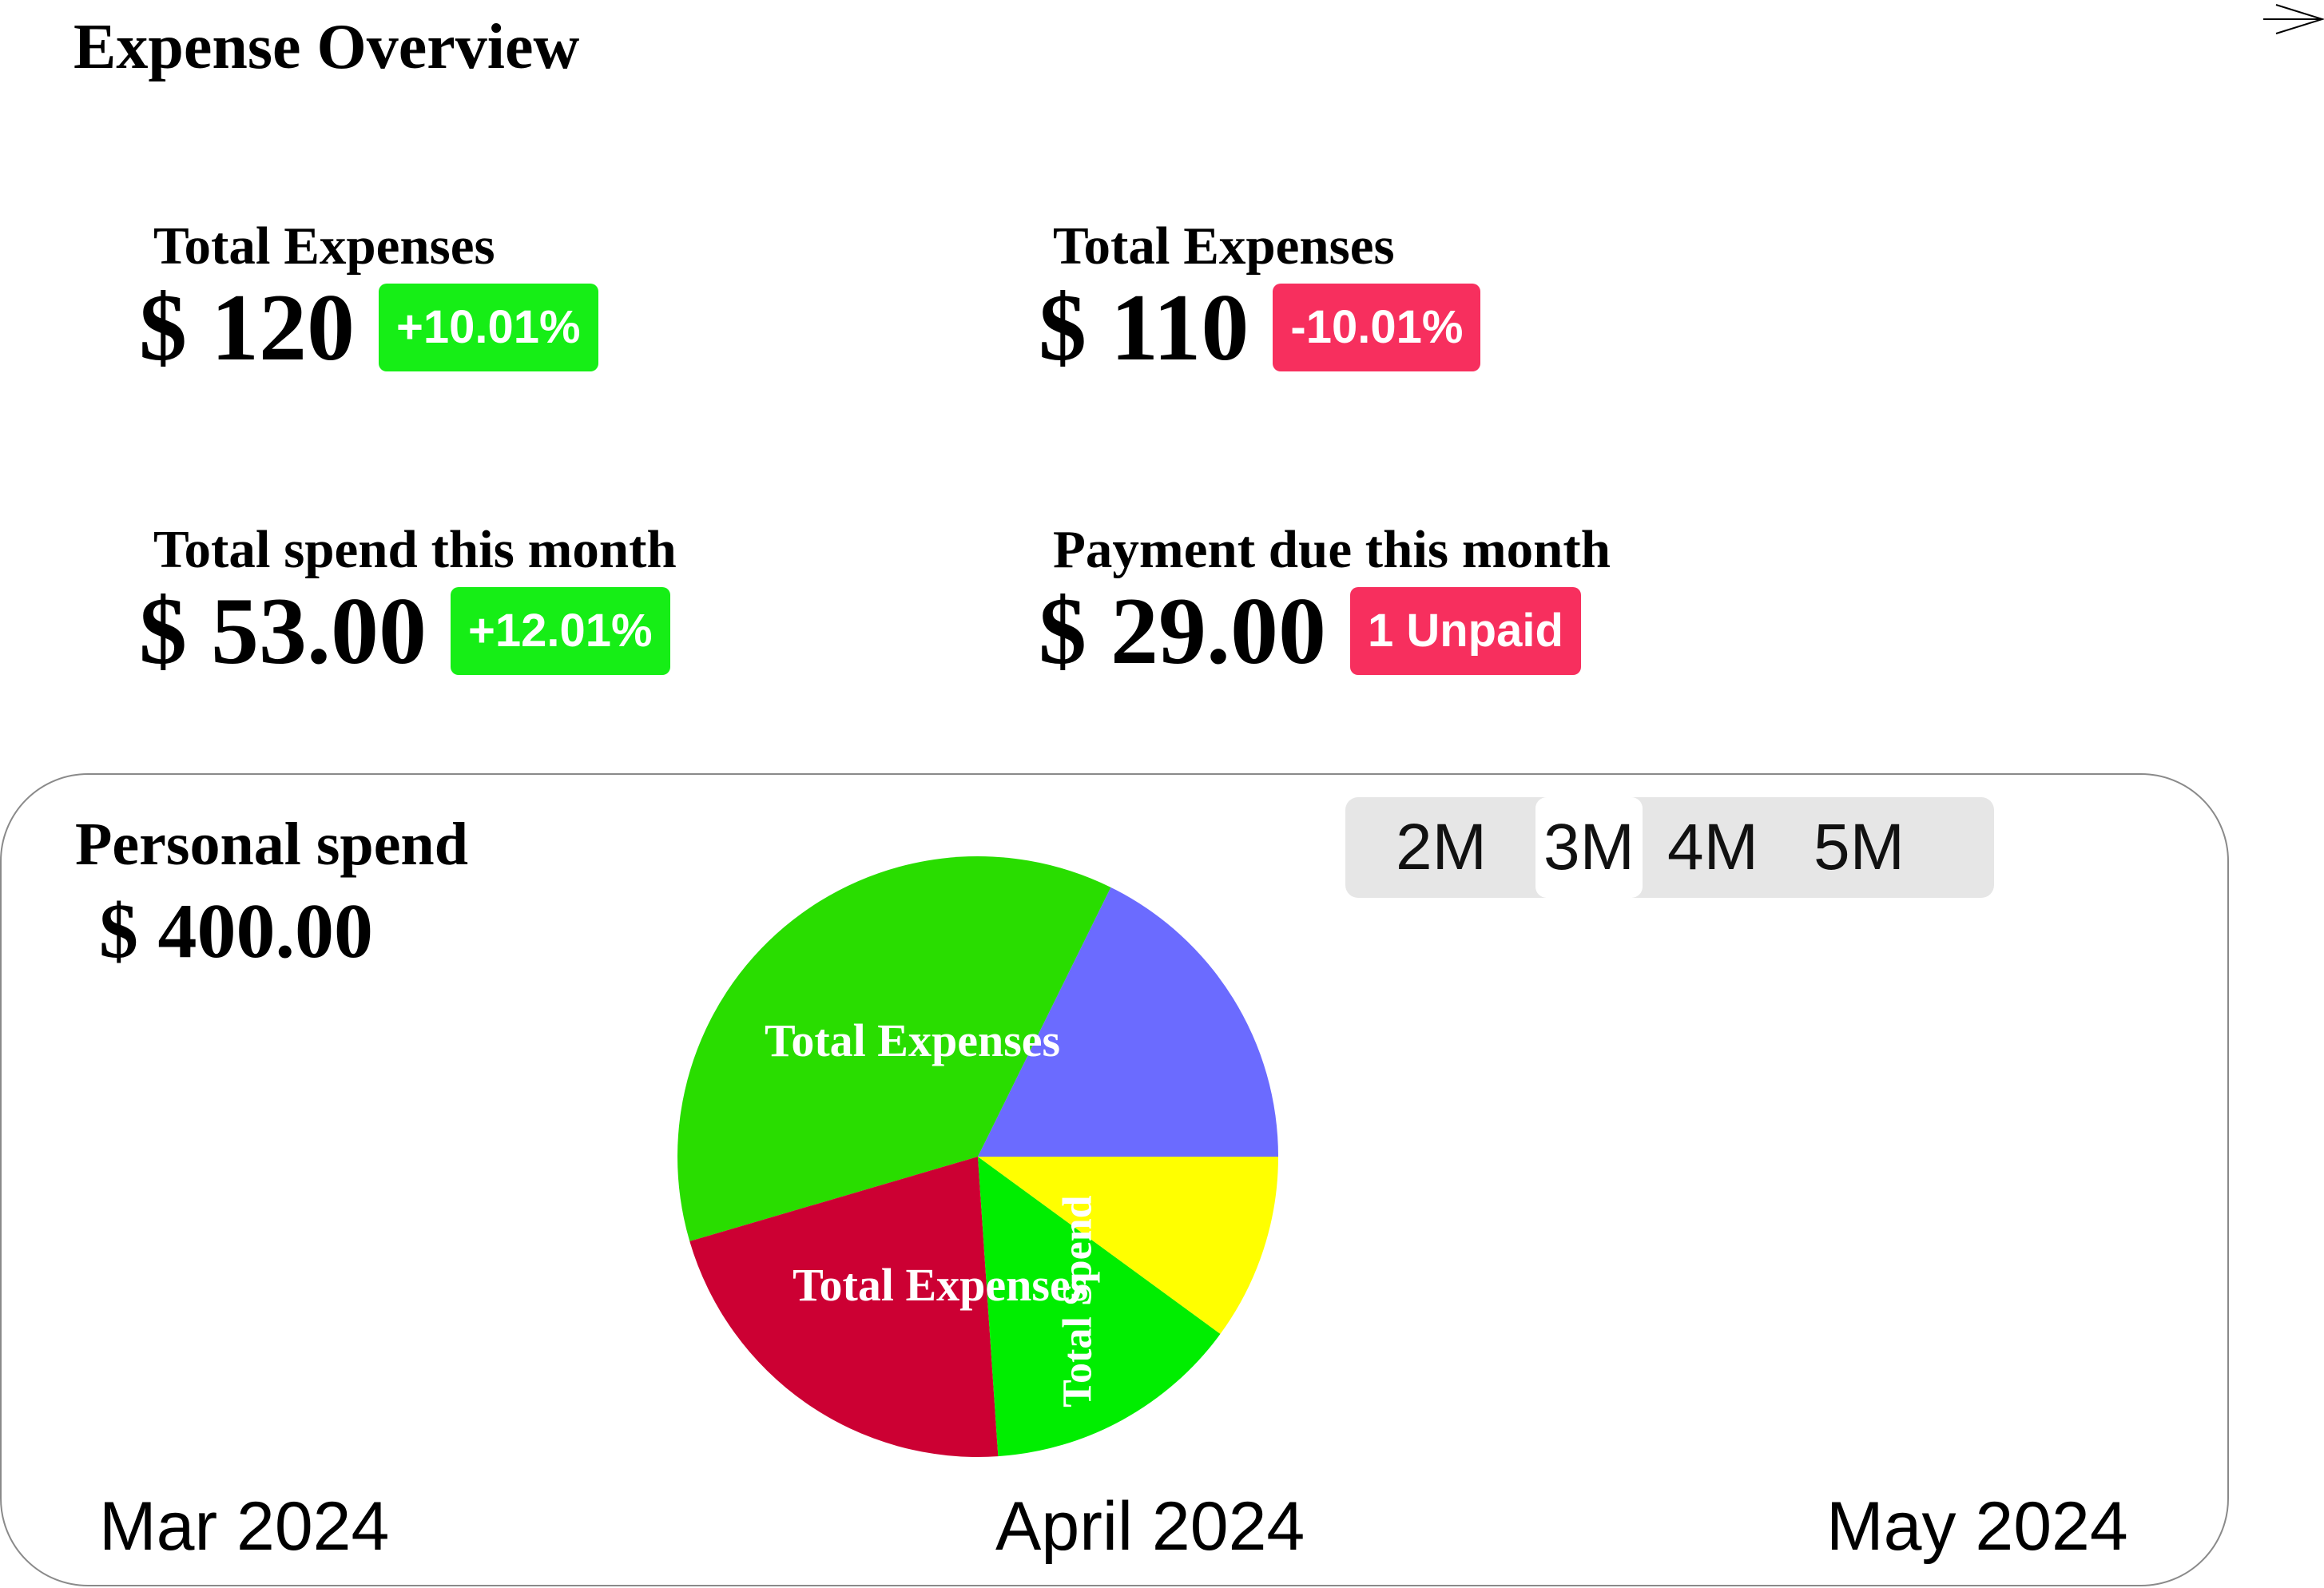  I want to click on unpaid-badge: 1 Unpaid, so click(1465, 631).